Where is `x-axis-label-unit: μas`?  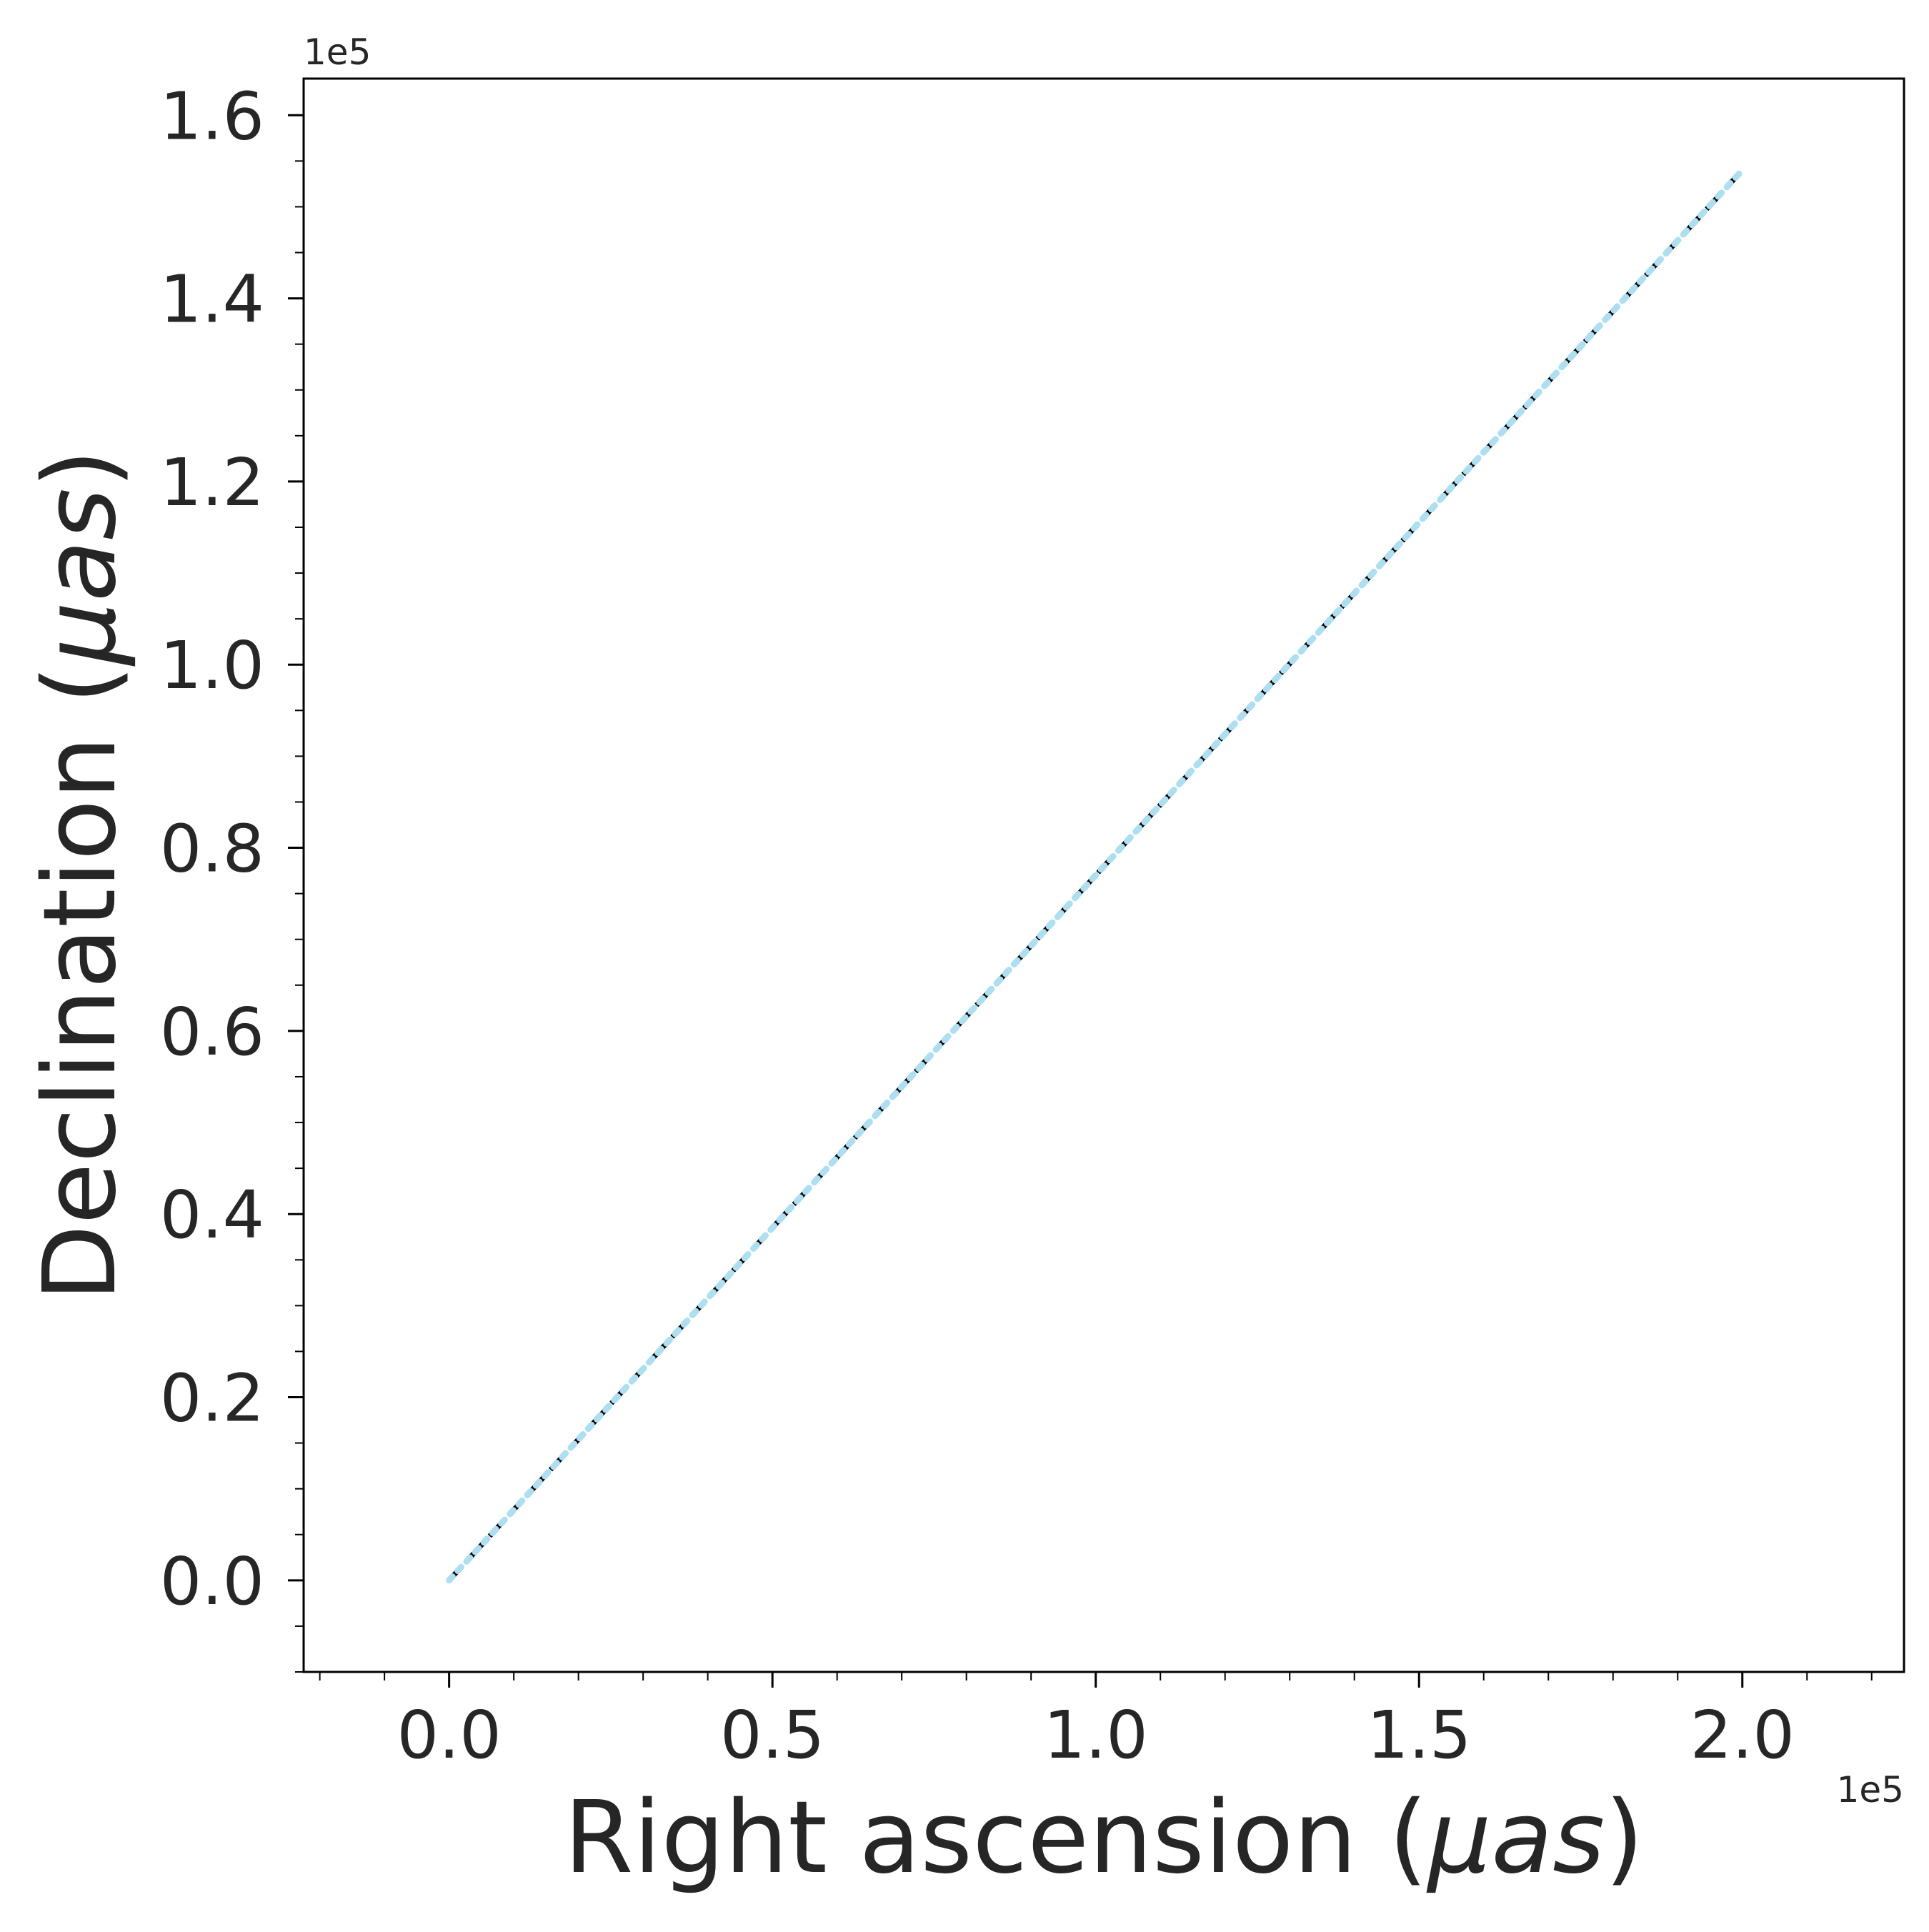 x-axis-label-unit: μas is located at coordinates (1515, 1838).